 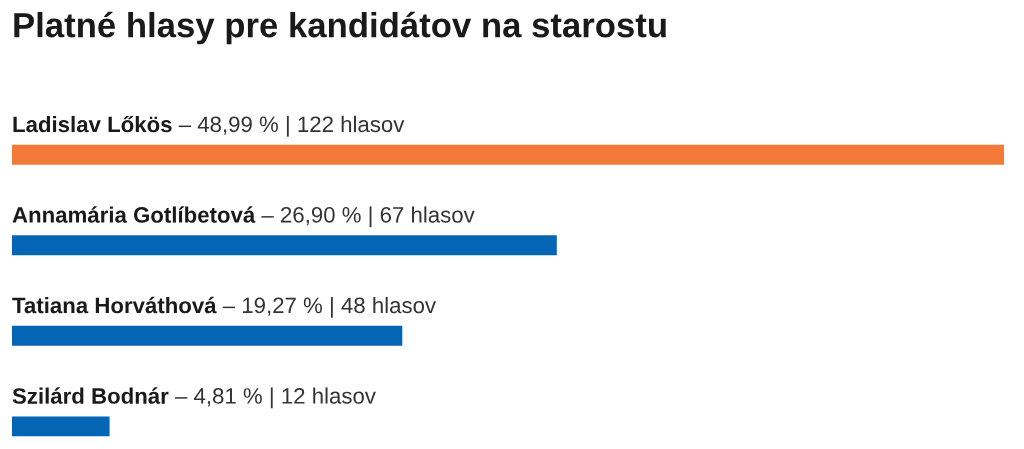 What do you see at coordinates (329, 307) in the screenshot?
I see `data-label: – 19,27 % | 48 hlasov` at bounding box center [329, 307].